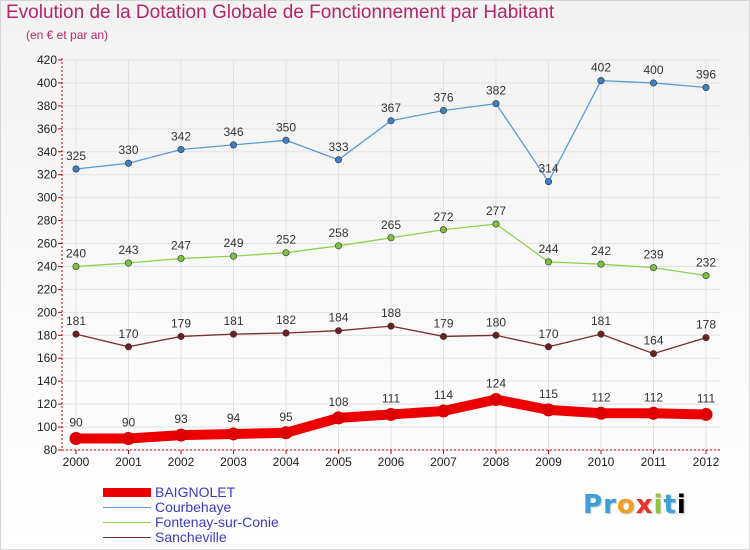 The height and width of the screenshot is (550, 750). Describe the element at coordinates (391, 108) in the screenshot. I see `data-label: 367` at that location.